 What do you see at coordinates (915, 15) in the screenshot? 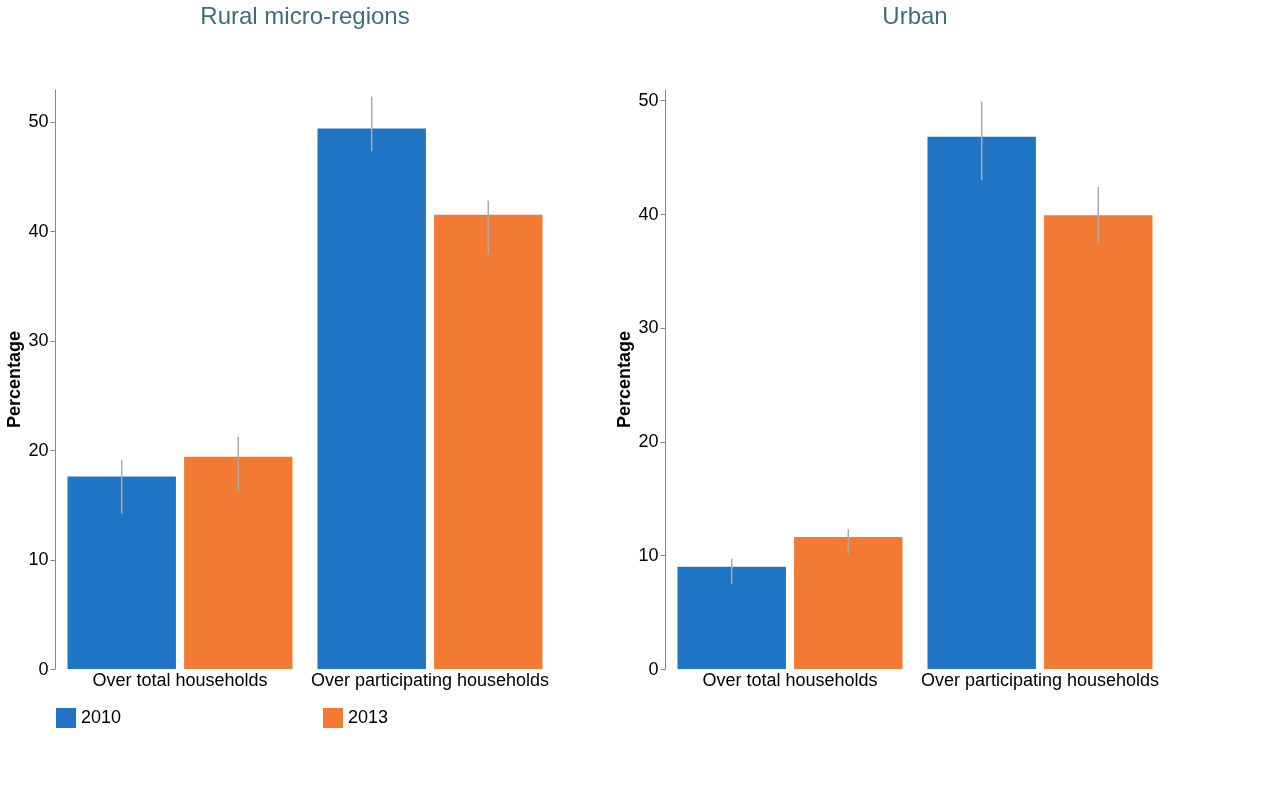
I see `chart-title: Urban` at bounding box center [915, 15].